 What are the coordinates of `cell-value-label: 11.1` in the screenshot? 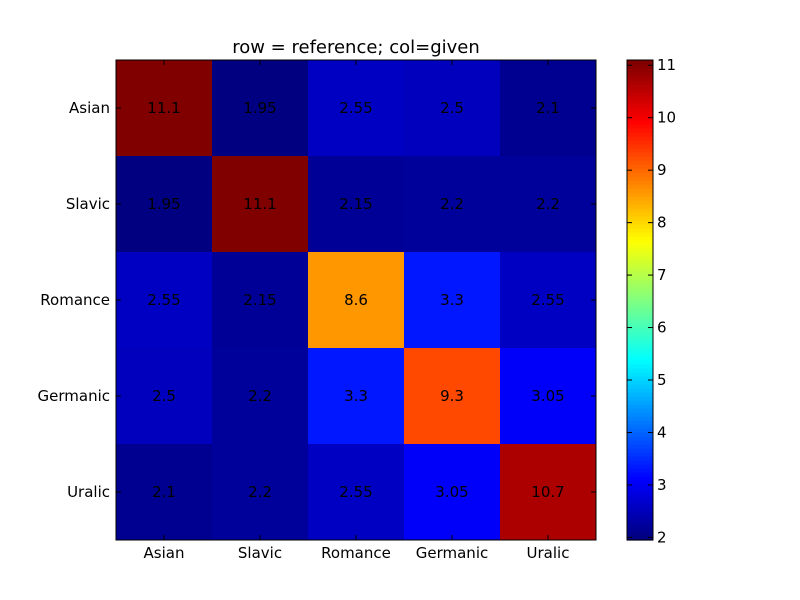 It's located at (163, 108).